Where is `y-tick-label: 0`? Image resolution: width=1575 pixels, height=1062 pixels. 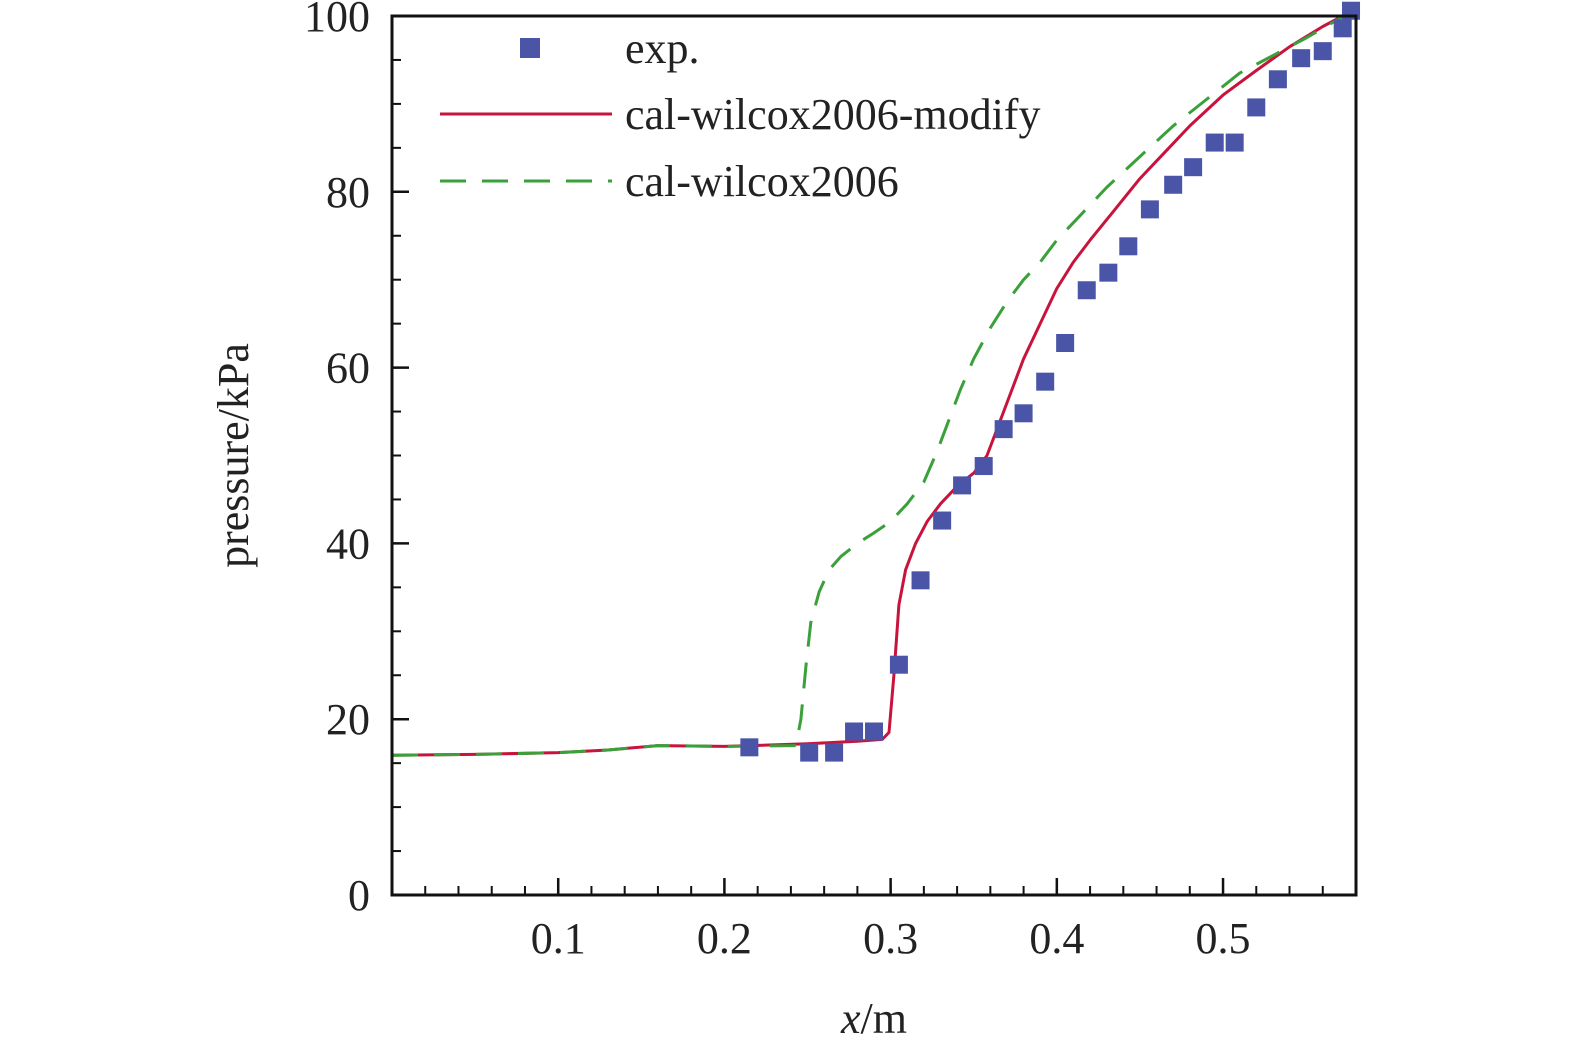 y-tick-label: 0 is located at coordinates (359, 895).